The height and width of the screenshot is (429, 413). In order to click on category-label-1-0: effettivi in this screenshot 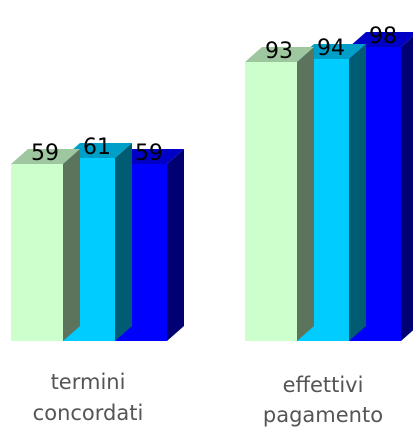, I will do `click(323, 385)`.